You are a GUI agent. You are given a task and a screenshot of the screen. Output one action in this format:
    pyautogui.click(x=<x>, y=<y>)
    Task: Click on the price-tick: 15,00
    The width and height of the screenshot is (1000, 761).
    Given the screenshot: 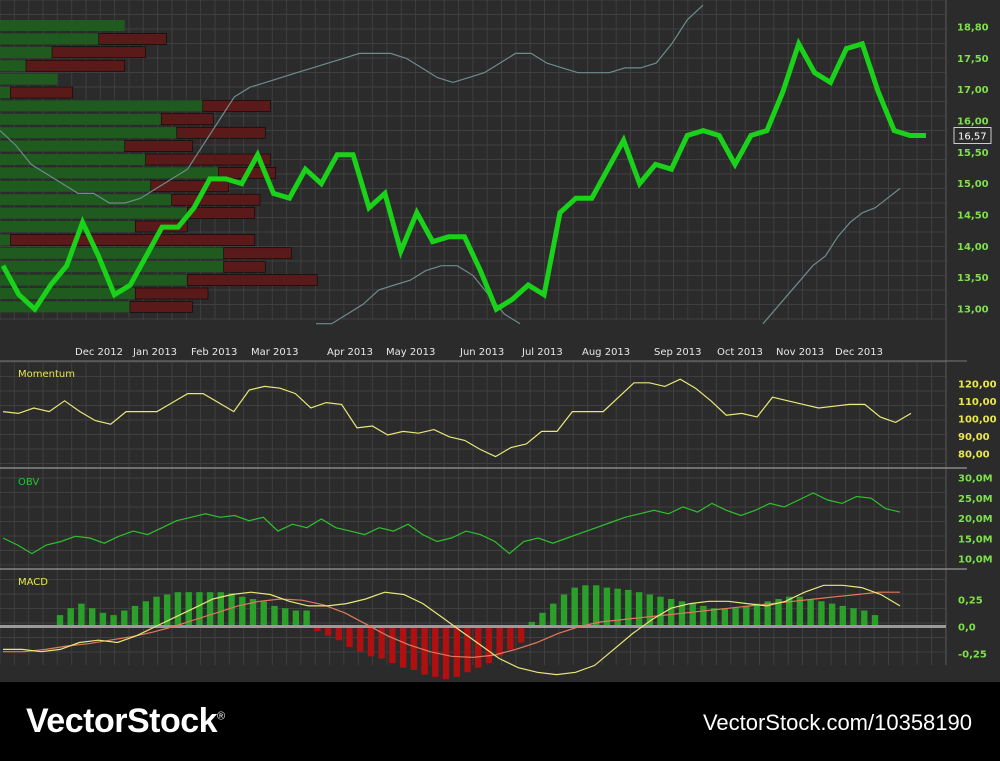 What is the action you would take?
    pyautogui.click(x=973, y=184)
    